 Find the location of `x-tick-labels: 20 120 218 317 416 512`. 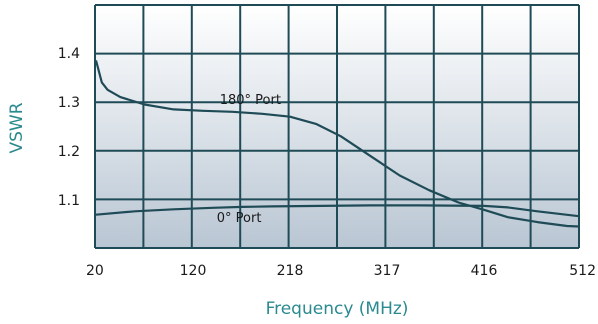

x-tick-labels: 20 120 218 317 416 512 is located at coordinates (341, 271).